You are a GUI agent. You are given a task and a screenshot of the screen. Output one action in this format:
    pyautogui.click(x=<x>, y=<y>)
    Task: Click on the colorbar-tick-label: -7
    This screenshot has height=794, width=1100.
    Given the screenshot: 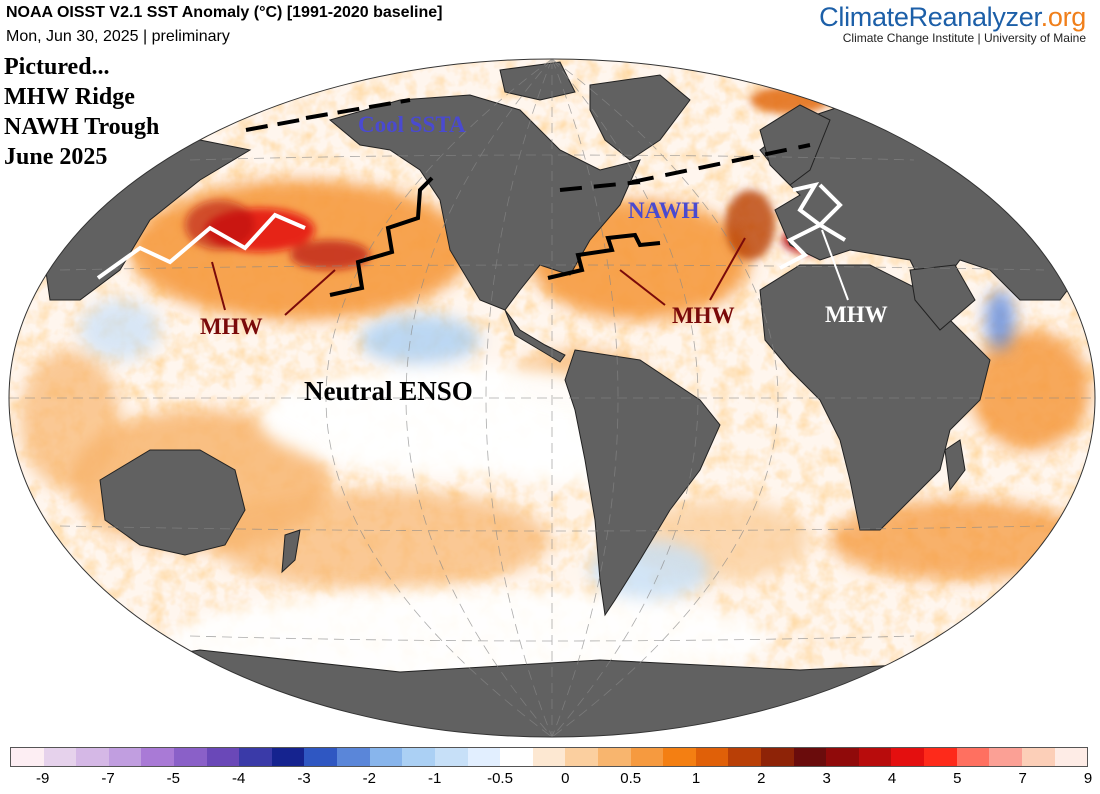 What is the action you would take?
    pyautogui.click(x=108, y=778)
    